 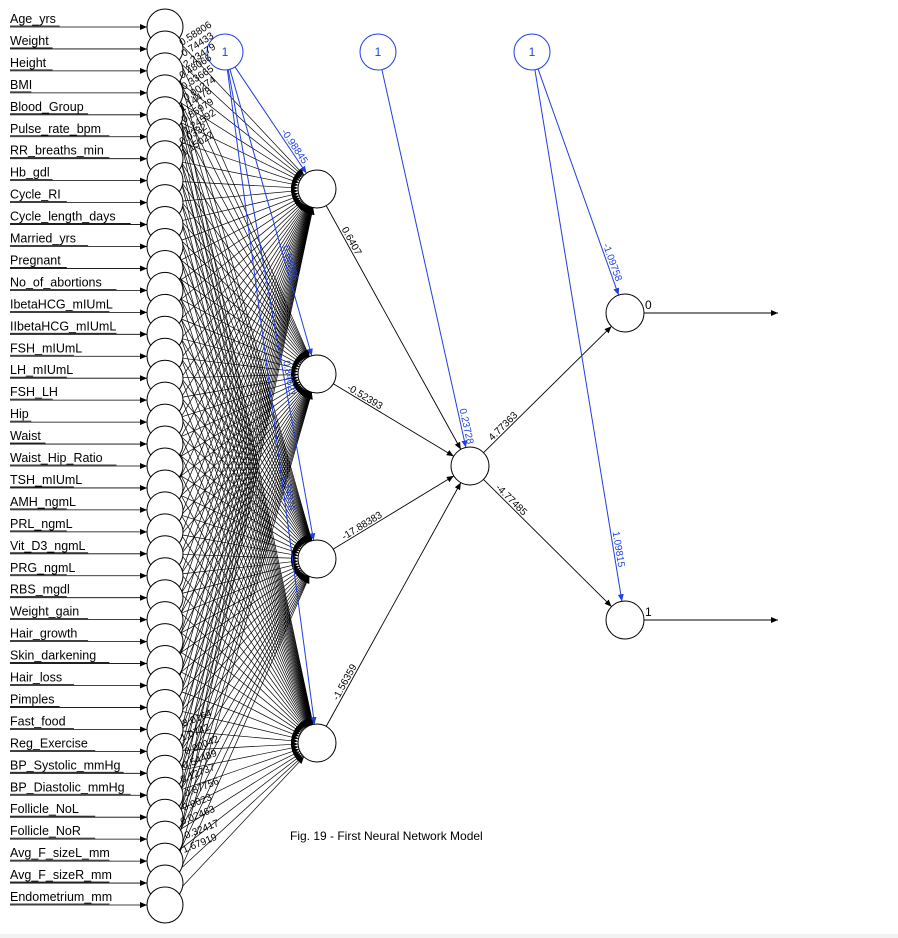 I want to click on bias-weight-label: 1.09815, so click(x=618, y=550).